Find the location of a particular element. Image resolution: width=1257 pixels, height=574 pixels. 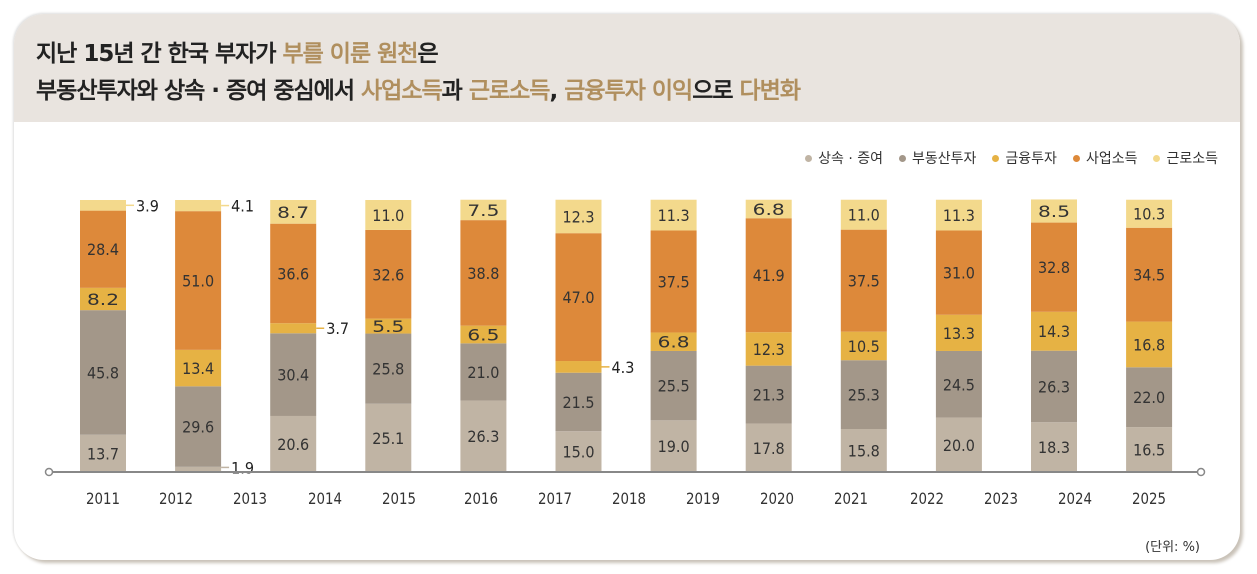

data-label: 16.8 is located at coordinates (1149, 344).